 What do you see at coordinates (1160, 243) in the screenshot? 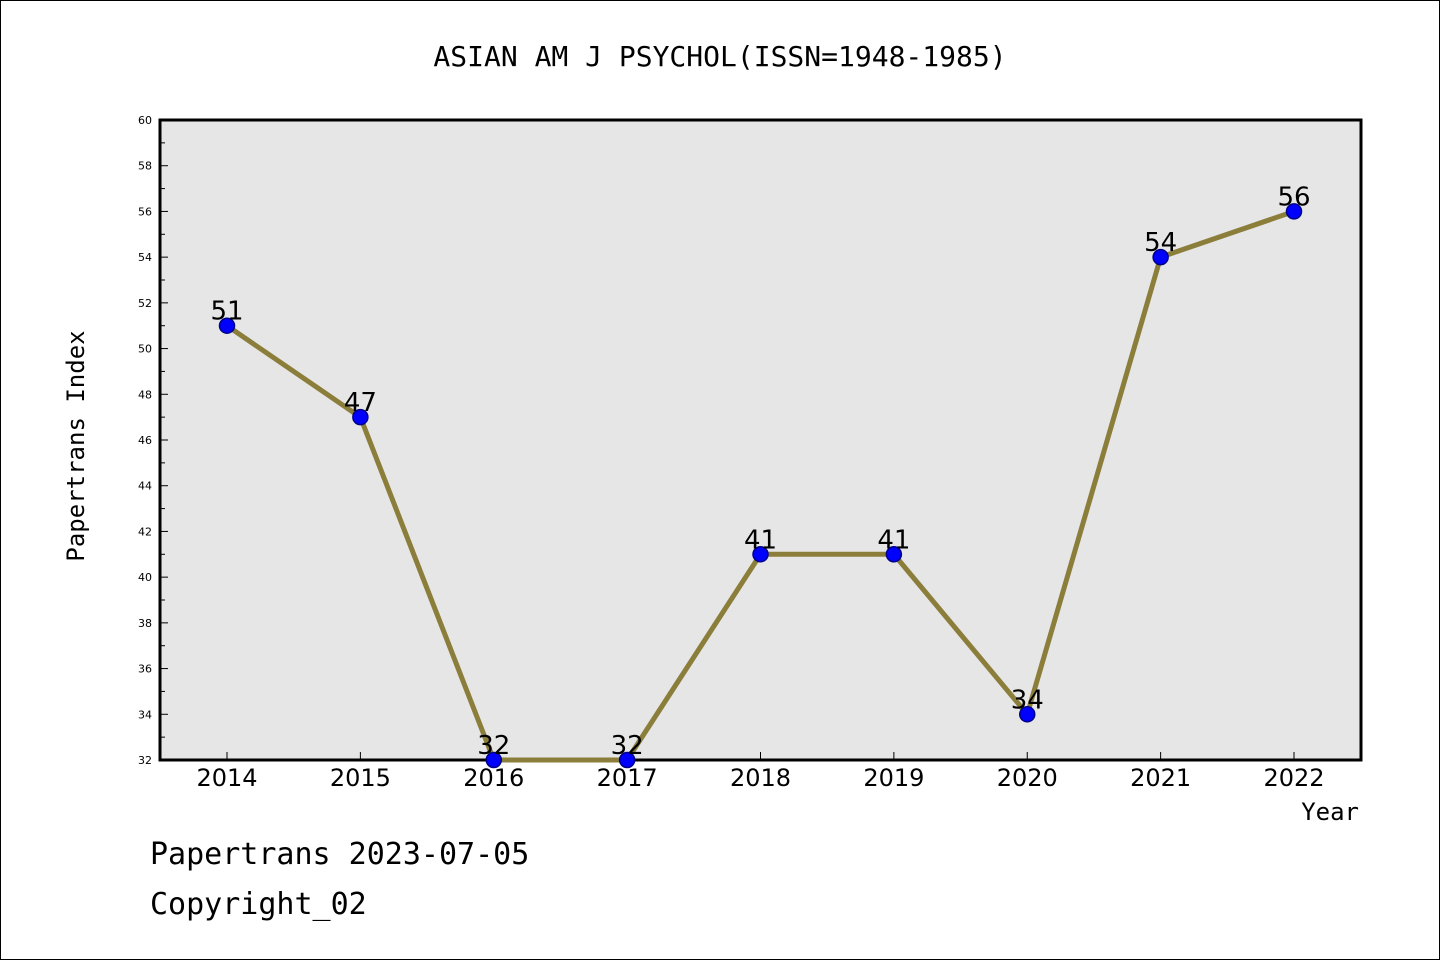
I see `data-label: 54` at bounding box center [1160, 243].